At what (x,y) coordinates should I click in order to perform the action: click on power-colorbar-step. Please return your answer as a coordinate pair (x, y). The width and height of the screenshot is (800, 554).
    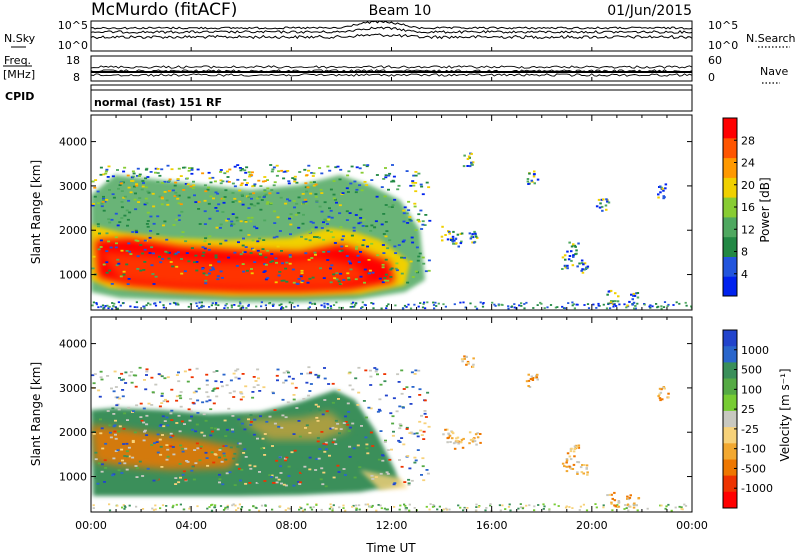
    Looking at the image, I should click on (730, 187).